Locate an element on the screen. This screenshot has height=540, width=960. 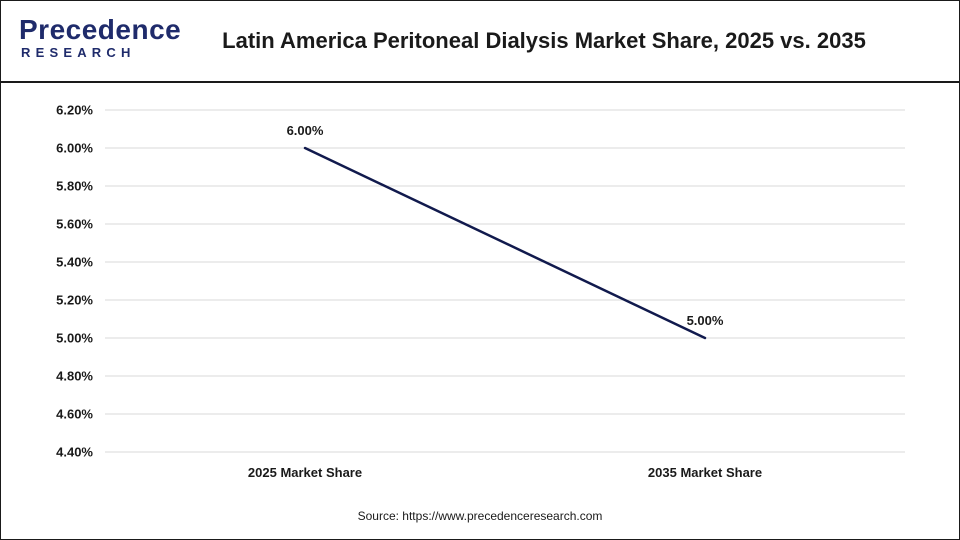
x-tick-label: 2025 Market Share is located at coordinates (305, 472).